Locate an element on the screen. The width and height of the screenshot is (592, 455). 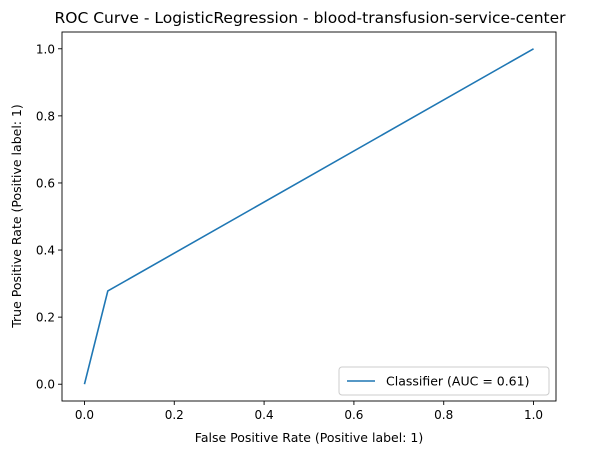
x-axis-ticks: 0.0 0.2 0.4 0.6 0.8 1.0 is located at coordinates (309, 411).